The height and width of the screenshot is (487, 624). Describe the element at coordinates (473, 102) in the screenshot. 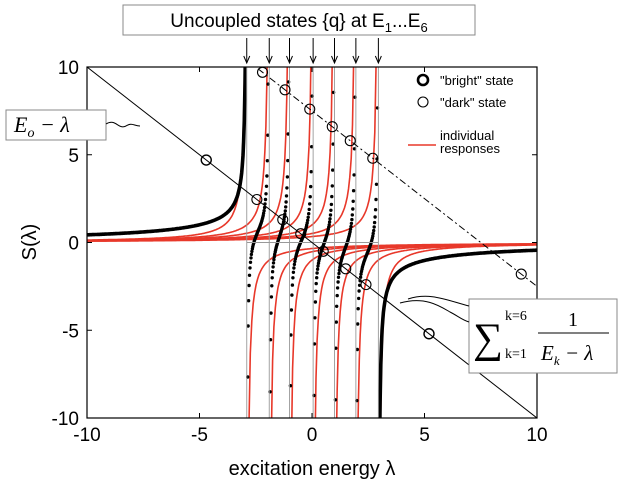

I see `legend-dark-label: "dark" state` at that location.